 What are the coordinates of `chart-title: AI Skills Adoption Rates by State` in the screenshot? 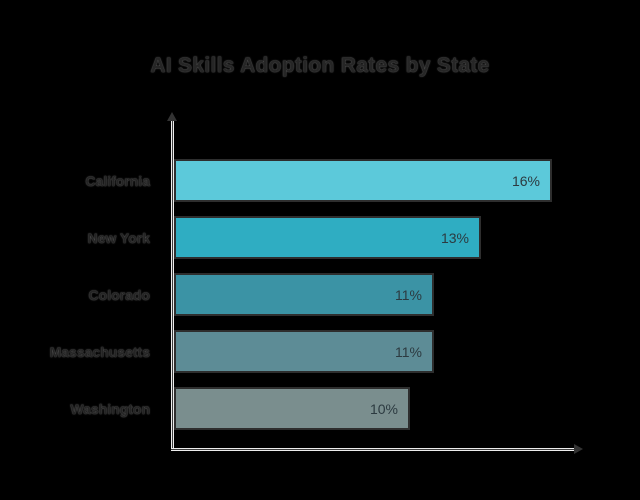 It's located at (320, 65).